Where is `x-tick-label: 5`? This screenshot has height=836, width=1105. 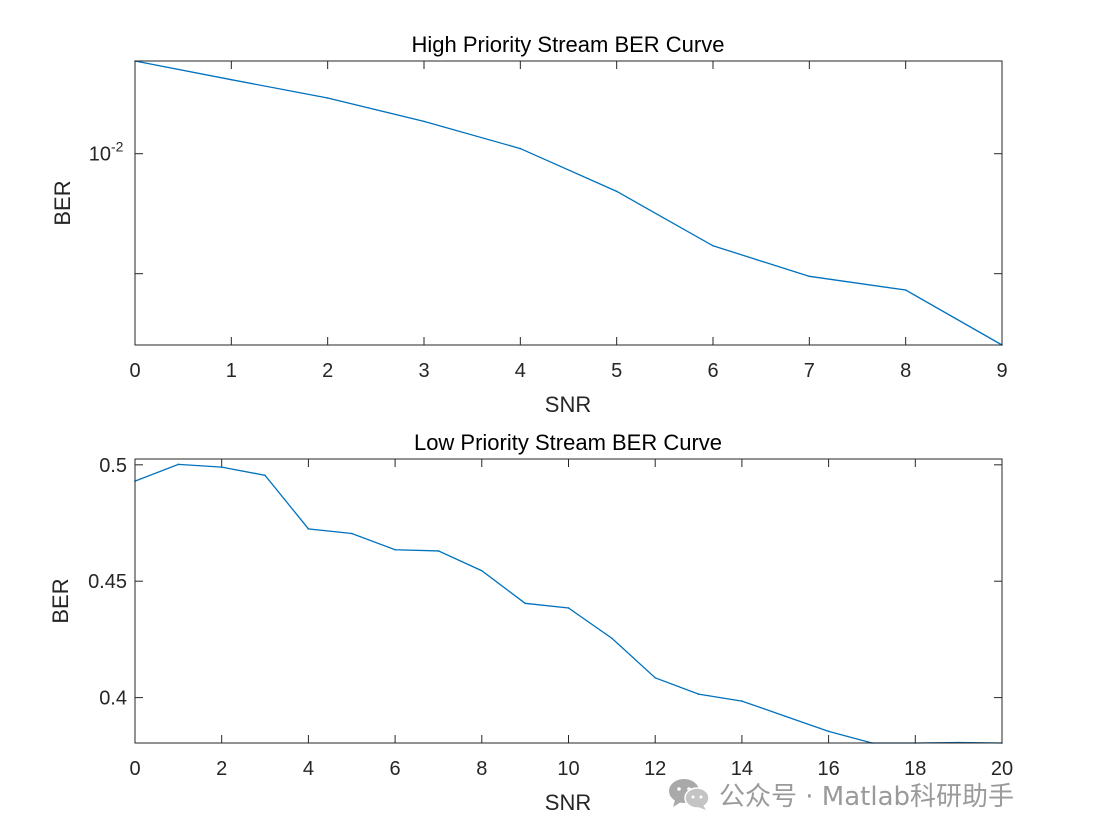 x-tick-label: 5 is located at coordinates (616, 371).